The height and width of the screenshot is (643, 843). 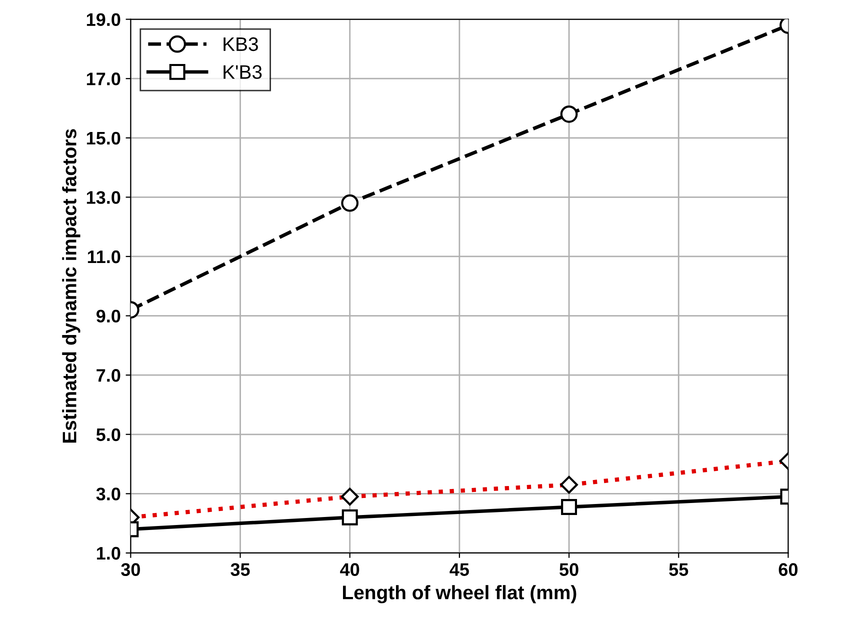 What do you see at coordinates (350, 569) in the screenshot?
I see `x-tick-label: 40` at bounding box center [350, 569].